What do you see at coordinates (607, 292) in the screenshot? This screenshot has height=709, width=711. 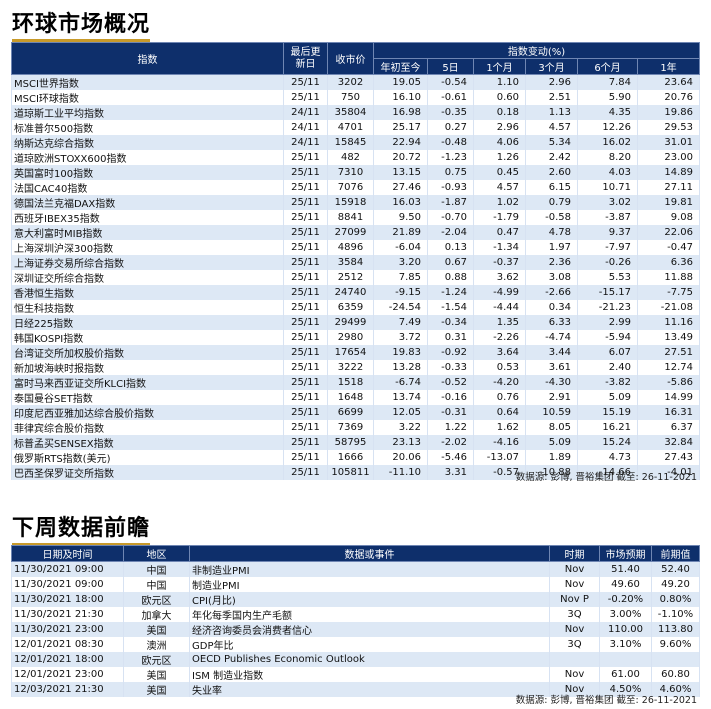 I see `change-6m: -15.17` at bounding box center [607, 292].